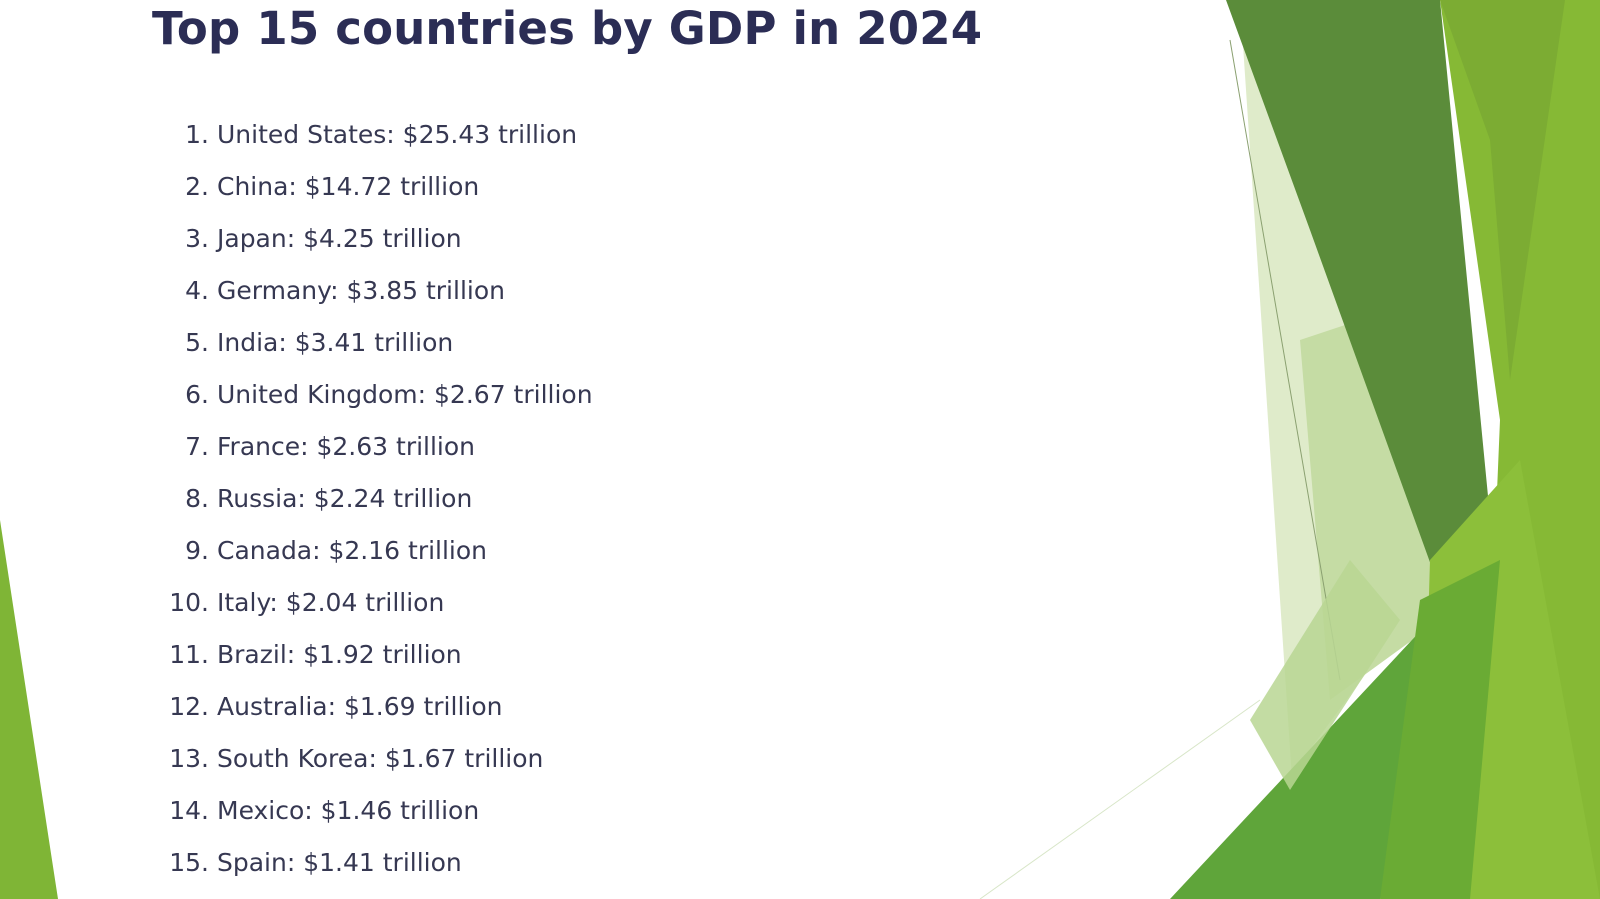 This screenshot has width=1600, height=899. I want to click on list-item: 7. France: $2.63 trillion, so click(296, 446).